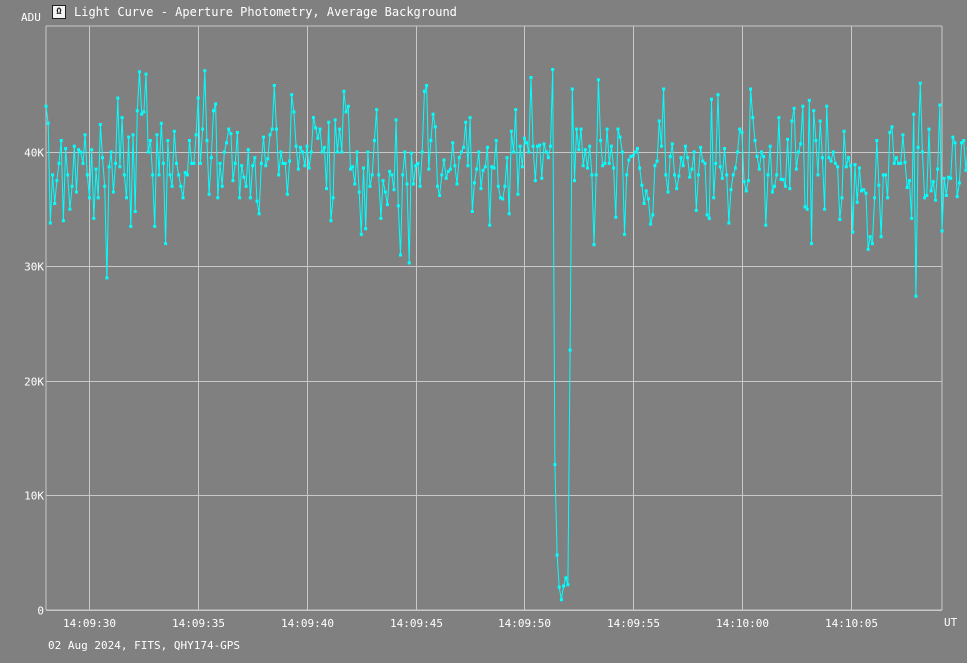 The image size is (967, 663). Describe the element at coordinates (40, 611) in the screenshot. I see `y-tick-label: 0` at that location.